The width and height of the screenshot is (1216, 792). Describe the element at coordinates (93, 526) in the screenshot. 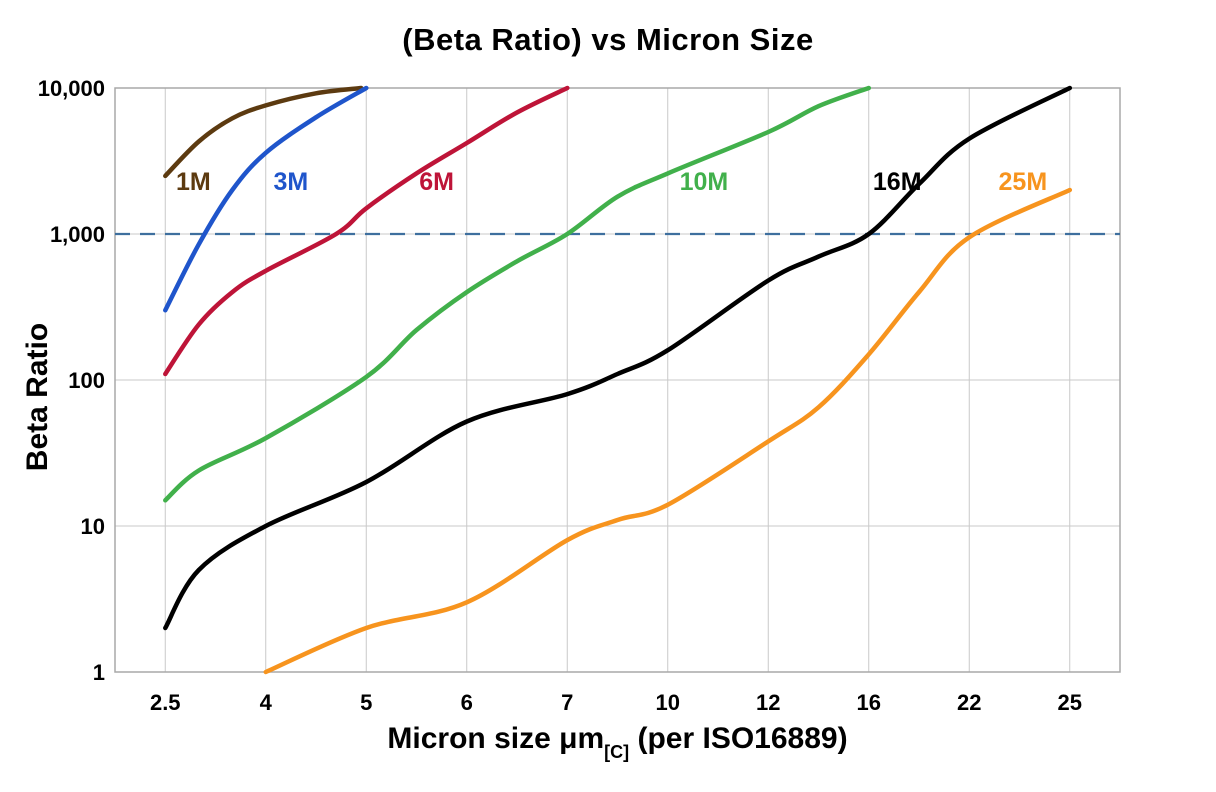

I see `y-tick-label: 10` at that location.